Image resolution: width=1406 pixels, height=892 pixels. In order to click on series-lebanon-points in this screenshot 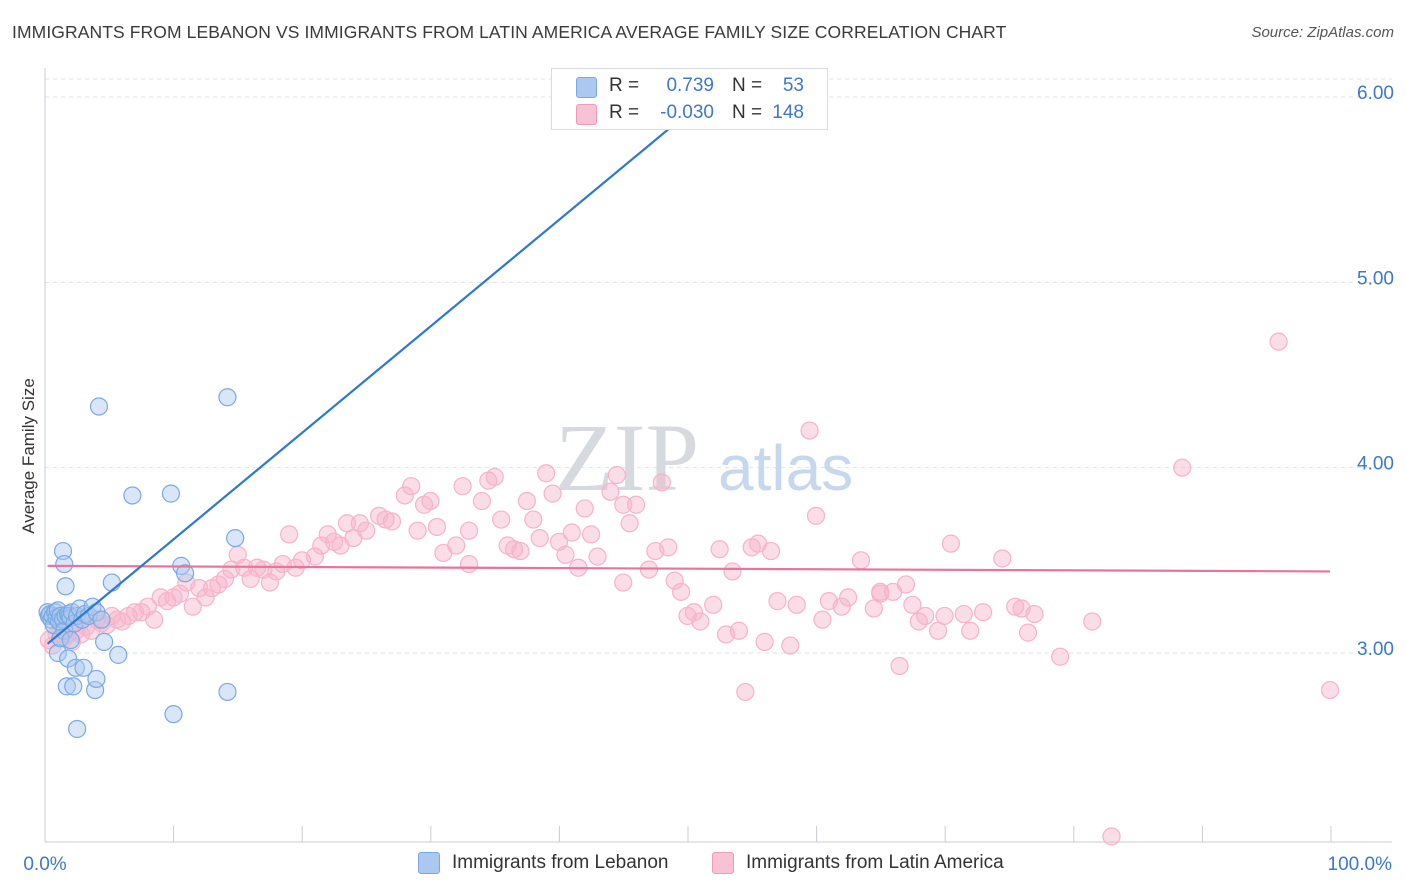, I will do `click(141, 563)`.